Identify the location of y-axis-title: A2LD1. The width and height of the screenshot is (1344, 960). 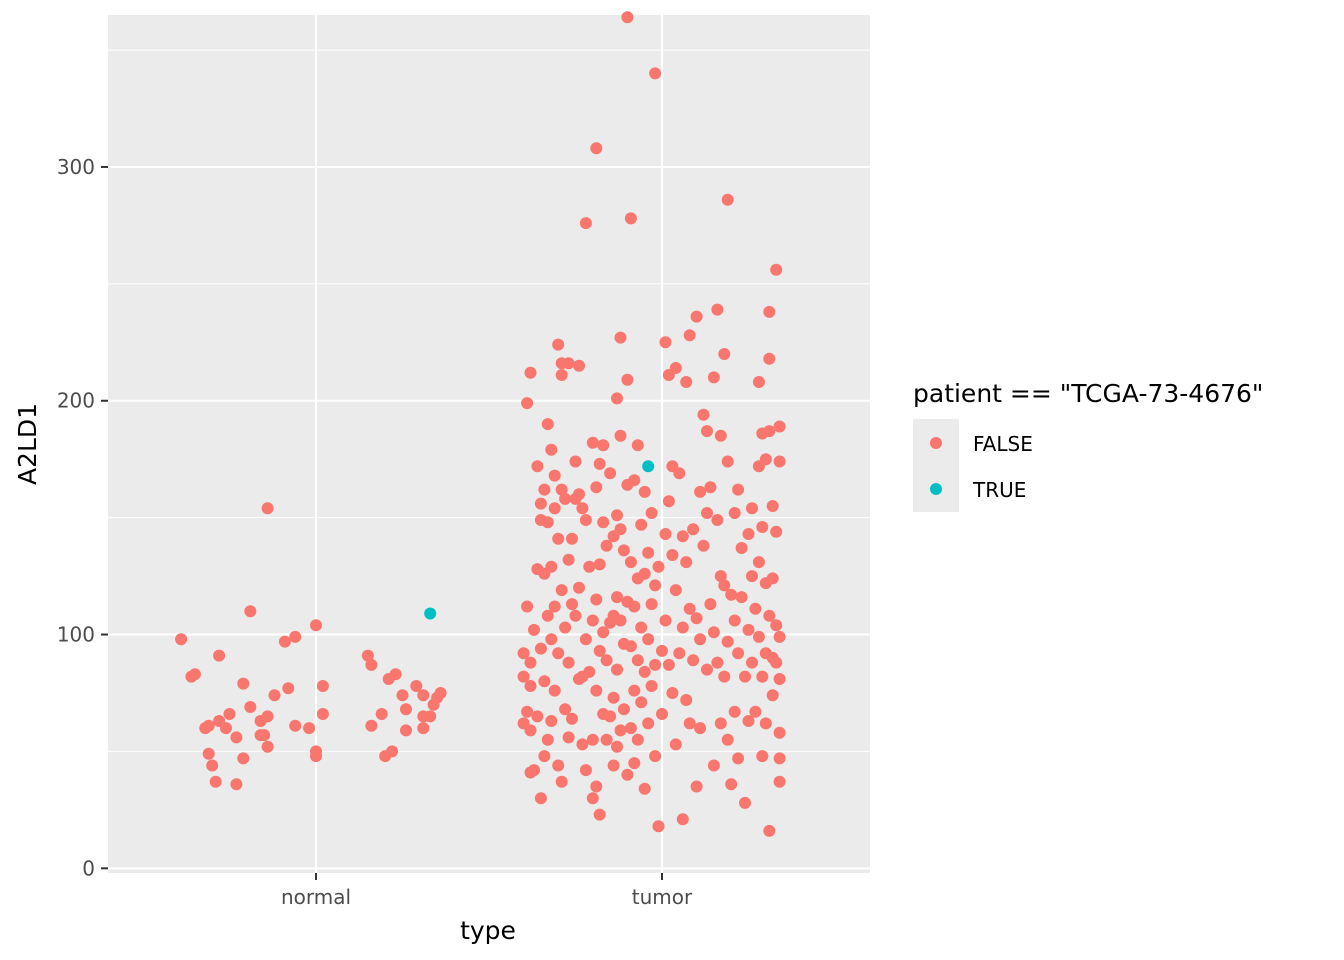
(27, 444).